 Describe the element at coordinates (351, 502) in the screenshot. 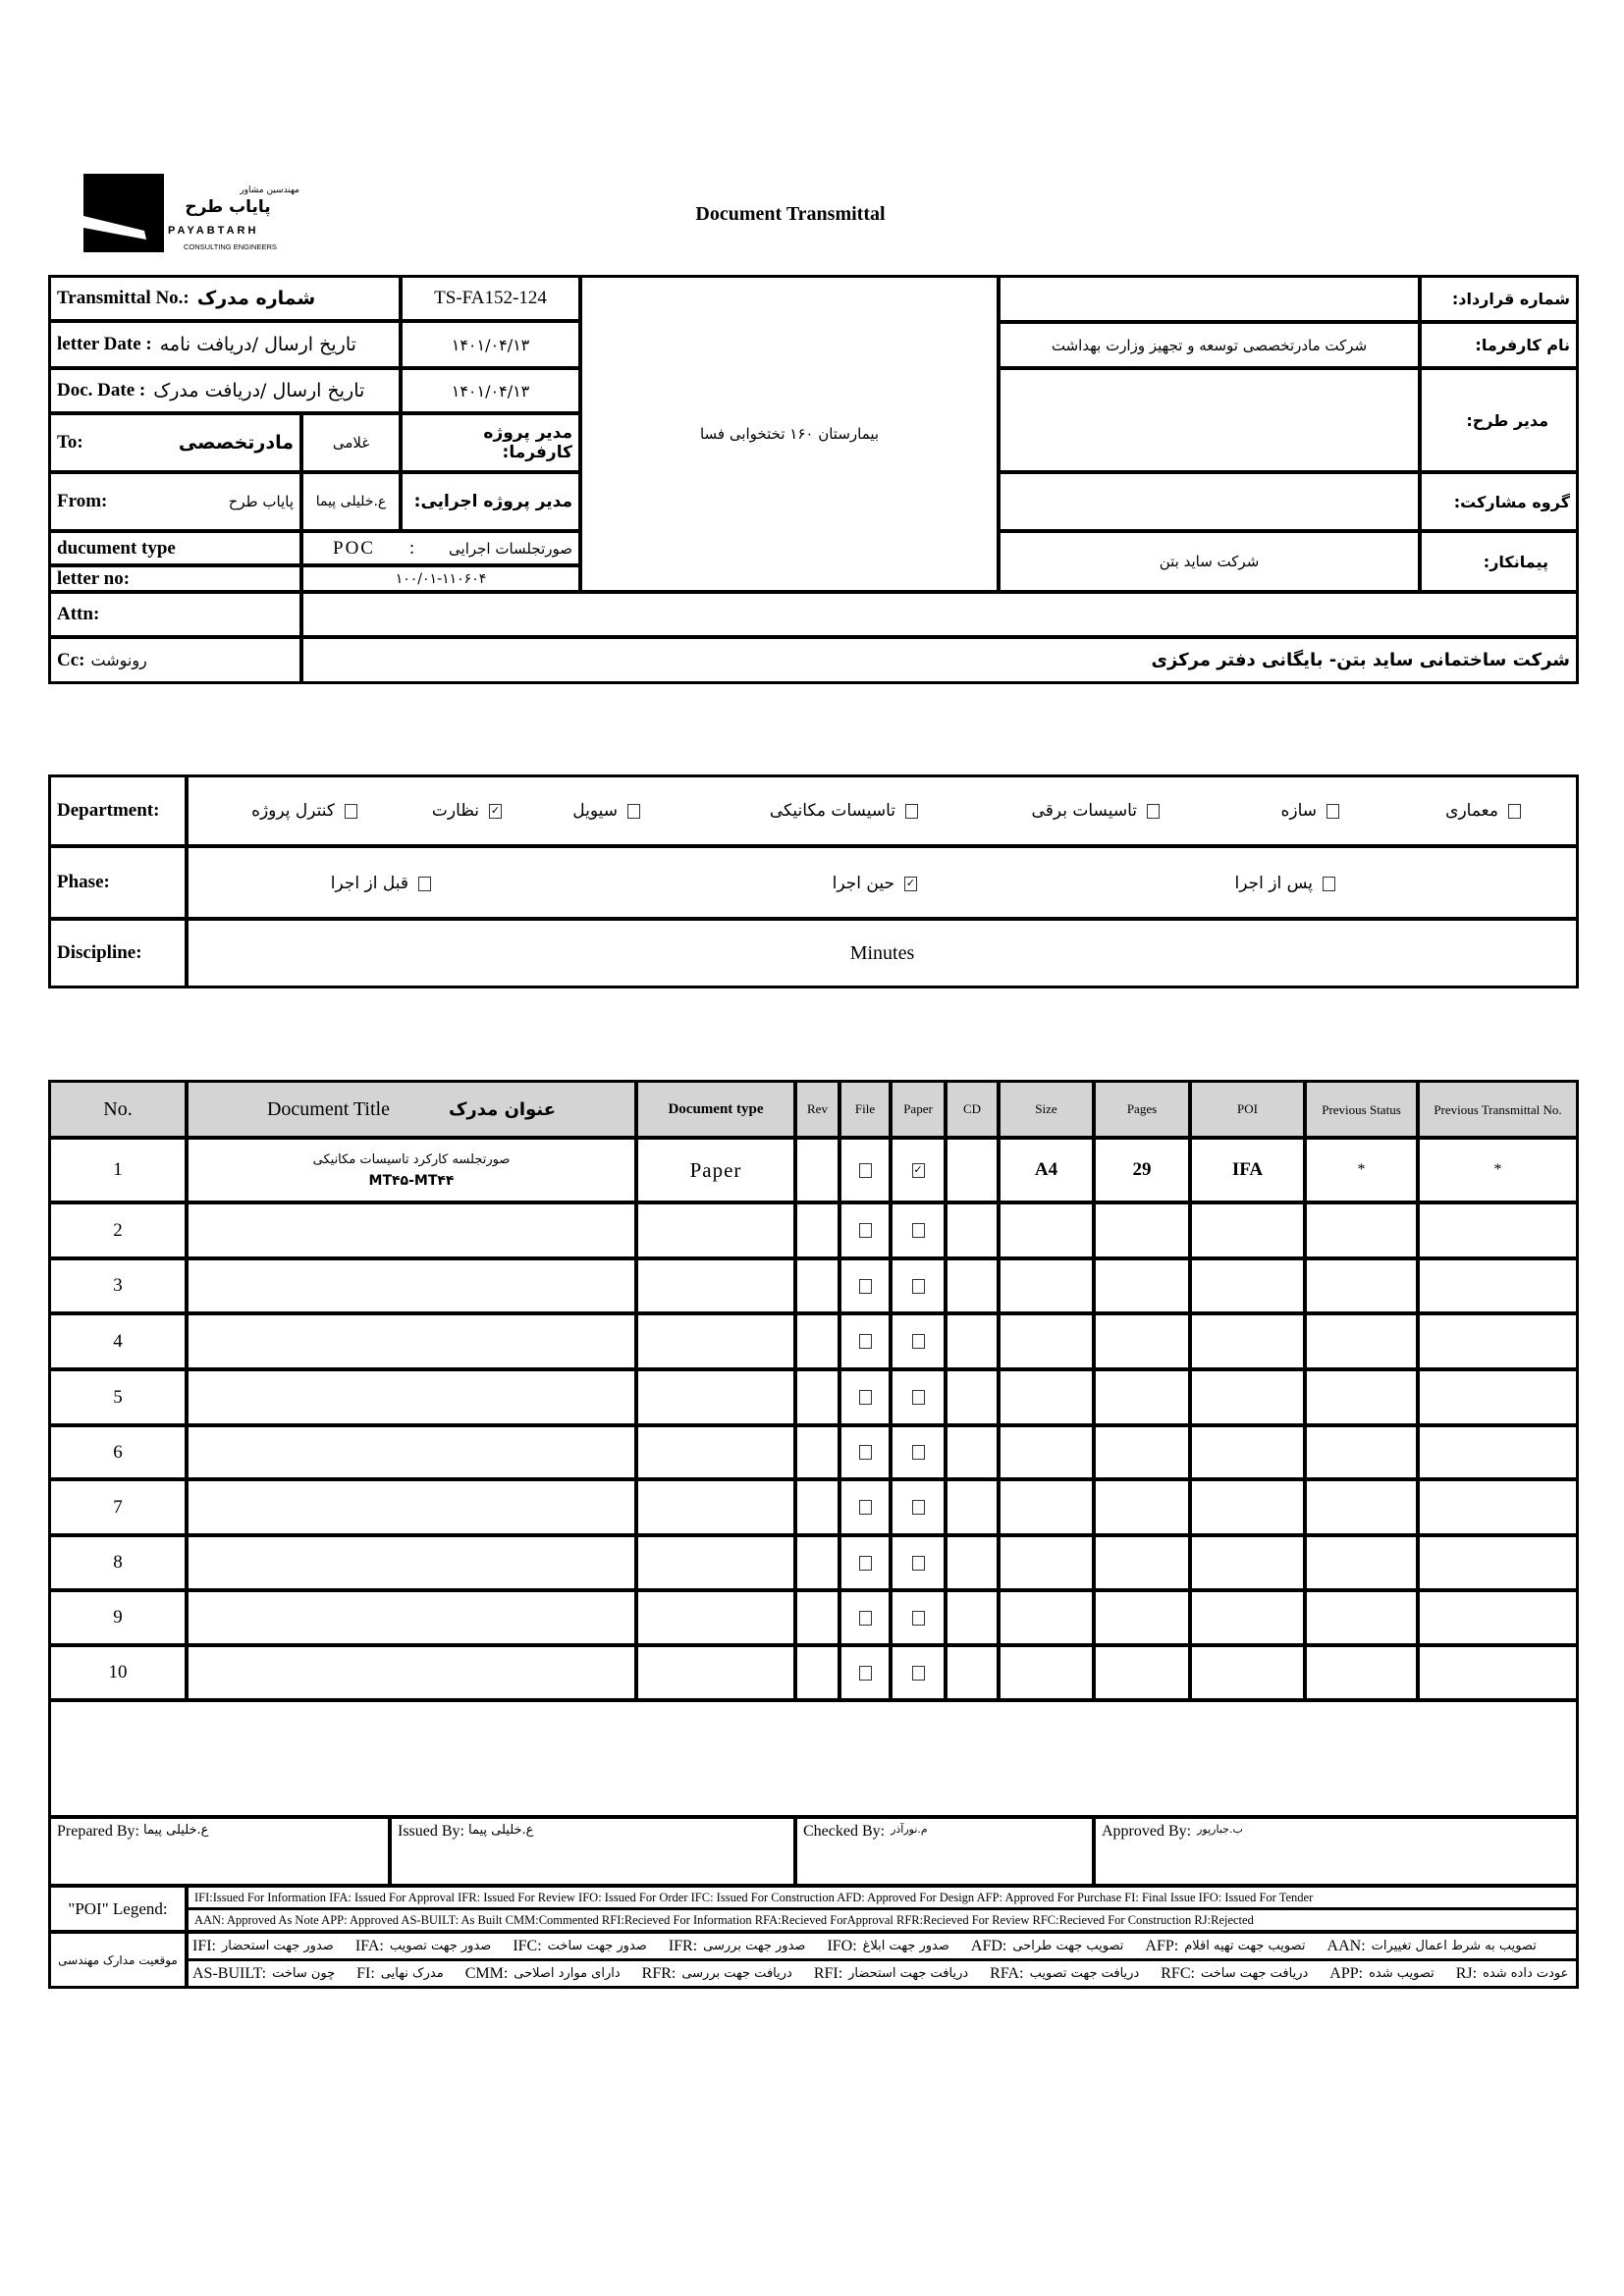

I see `exec-pm-value: ع.خلیلی پیما` at that location.